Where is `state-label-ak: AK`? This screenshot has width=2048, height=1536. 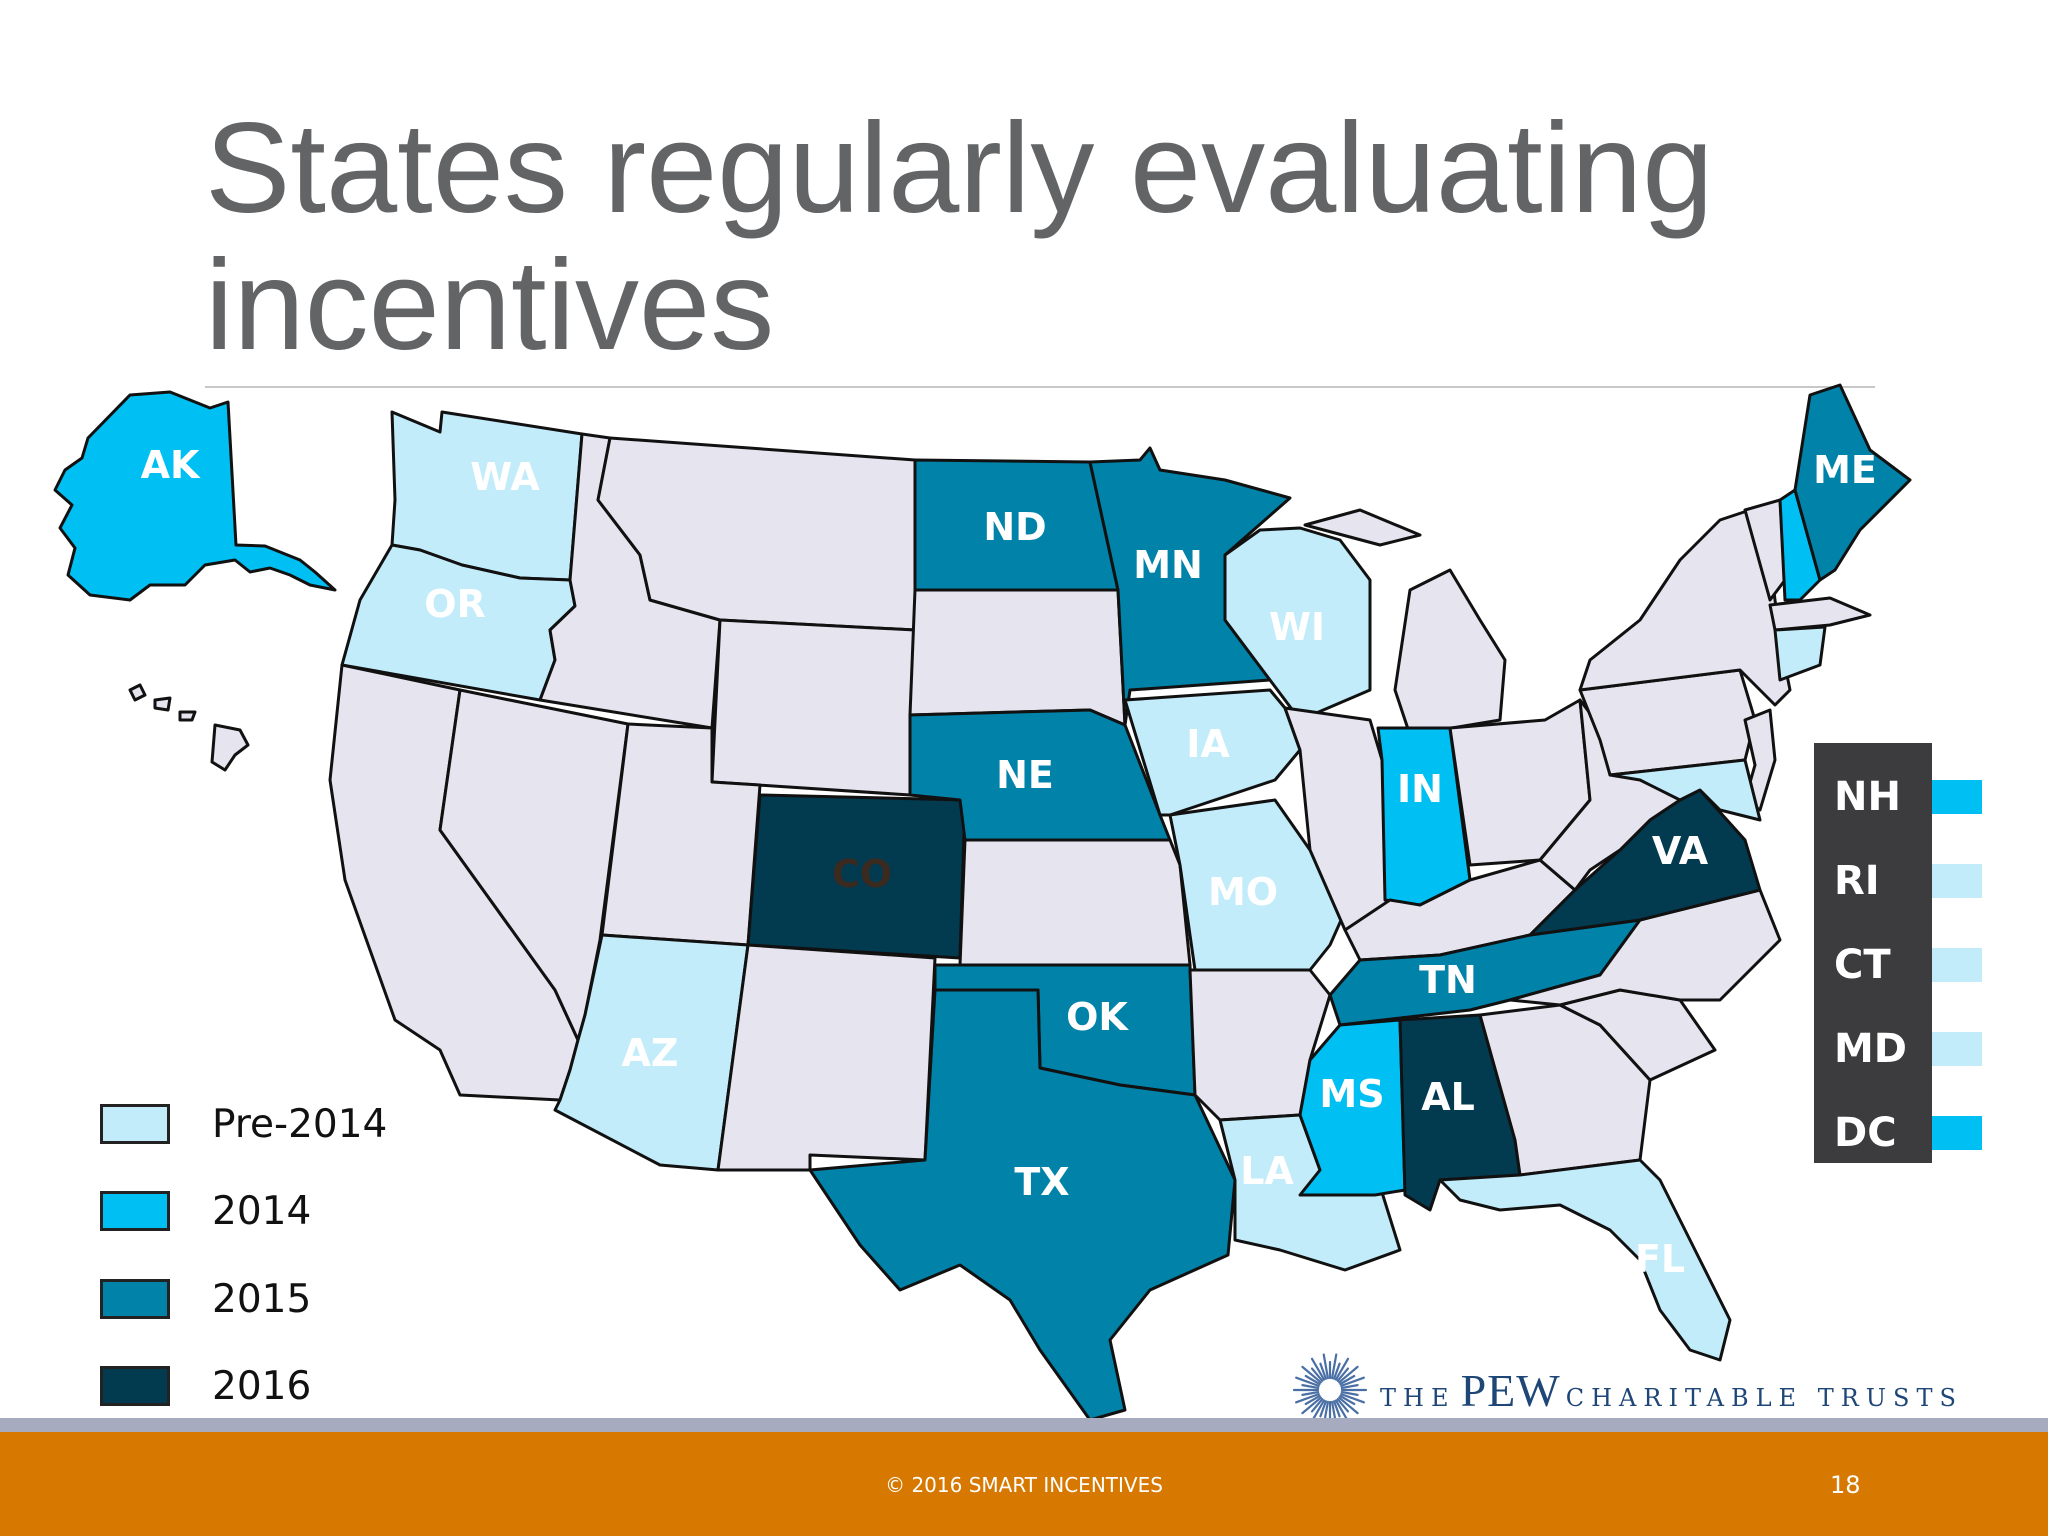 state-label-ak: AK is located at coordinates (171, 465).